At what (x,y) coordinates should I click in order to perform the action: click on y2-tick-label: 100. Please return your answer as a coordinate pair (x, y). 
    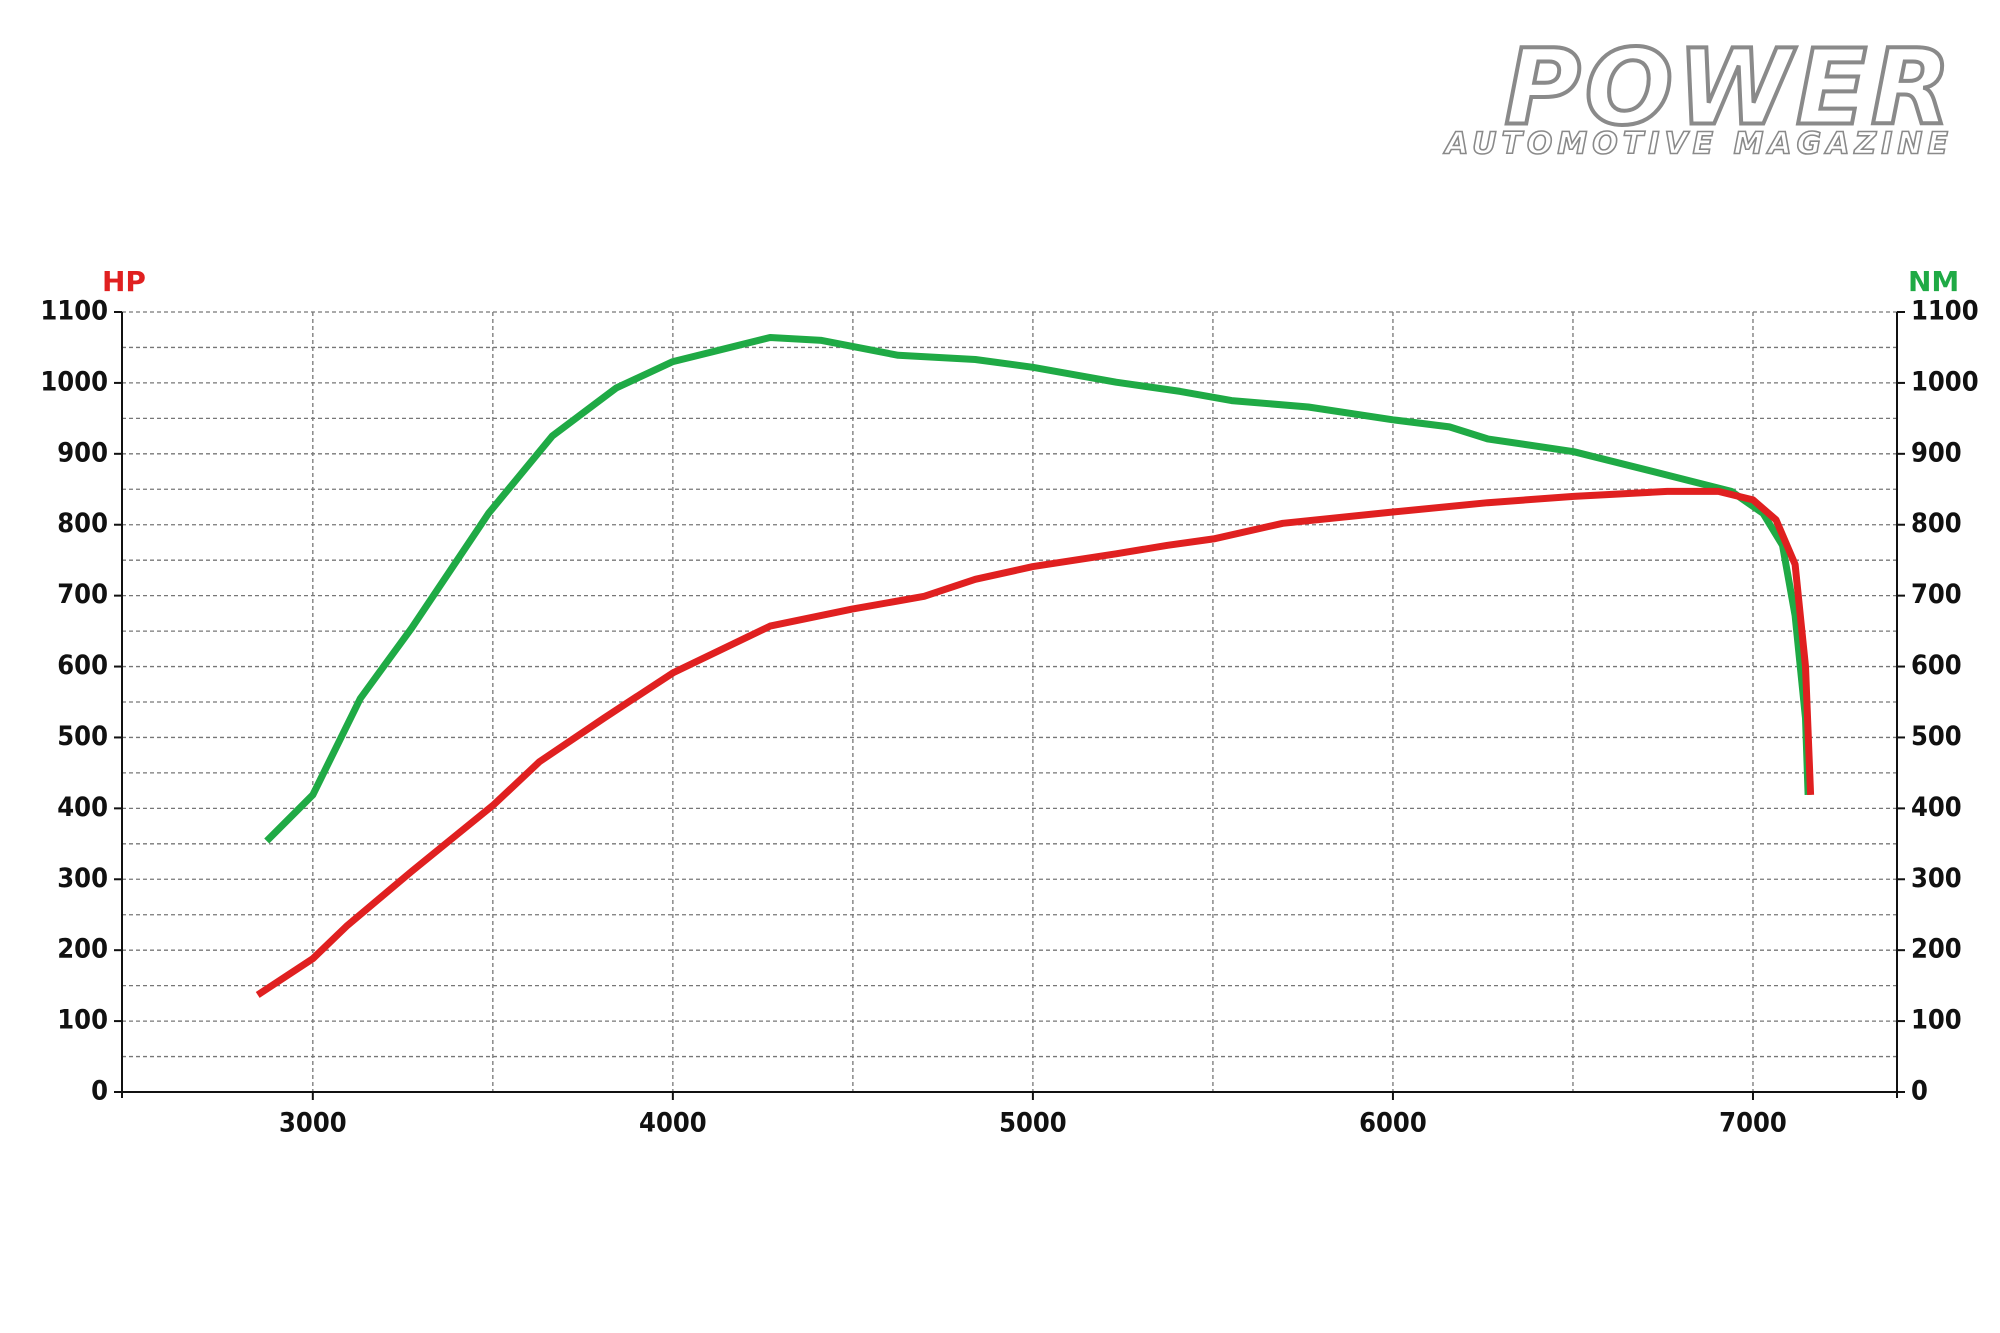
    Looking at the image, I should click on (1936, 1020).